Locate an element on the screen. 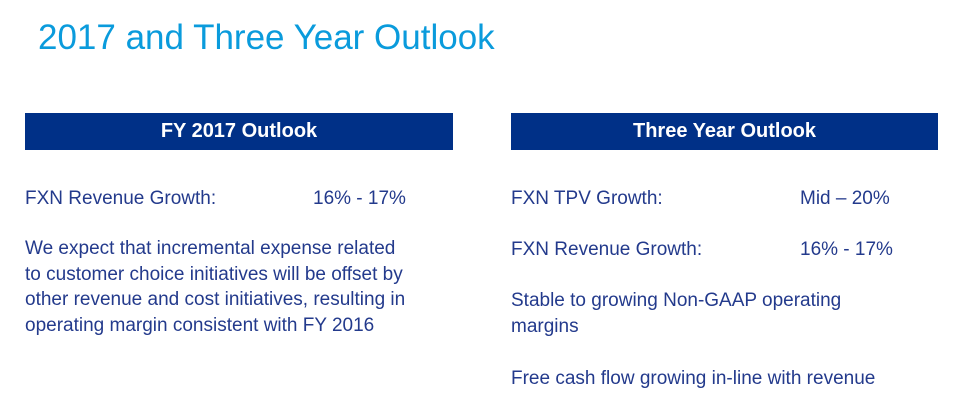 Image resolution: width=959 pixels, height=419 pixels. right-metric-label: FXN Revenue Growth: is located at coordinates (607, 249).